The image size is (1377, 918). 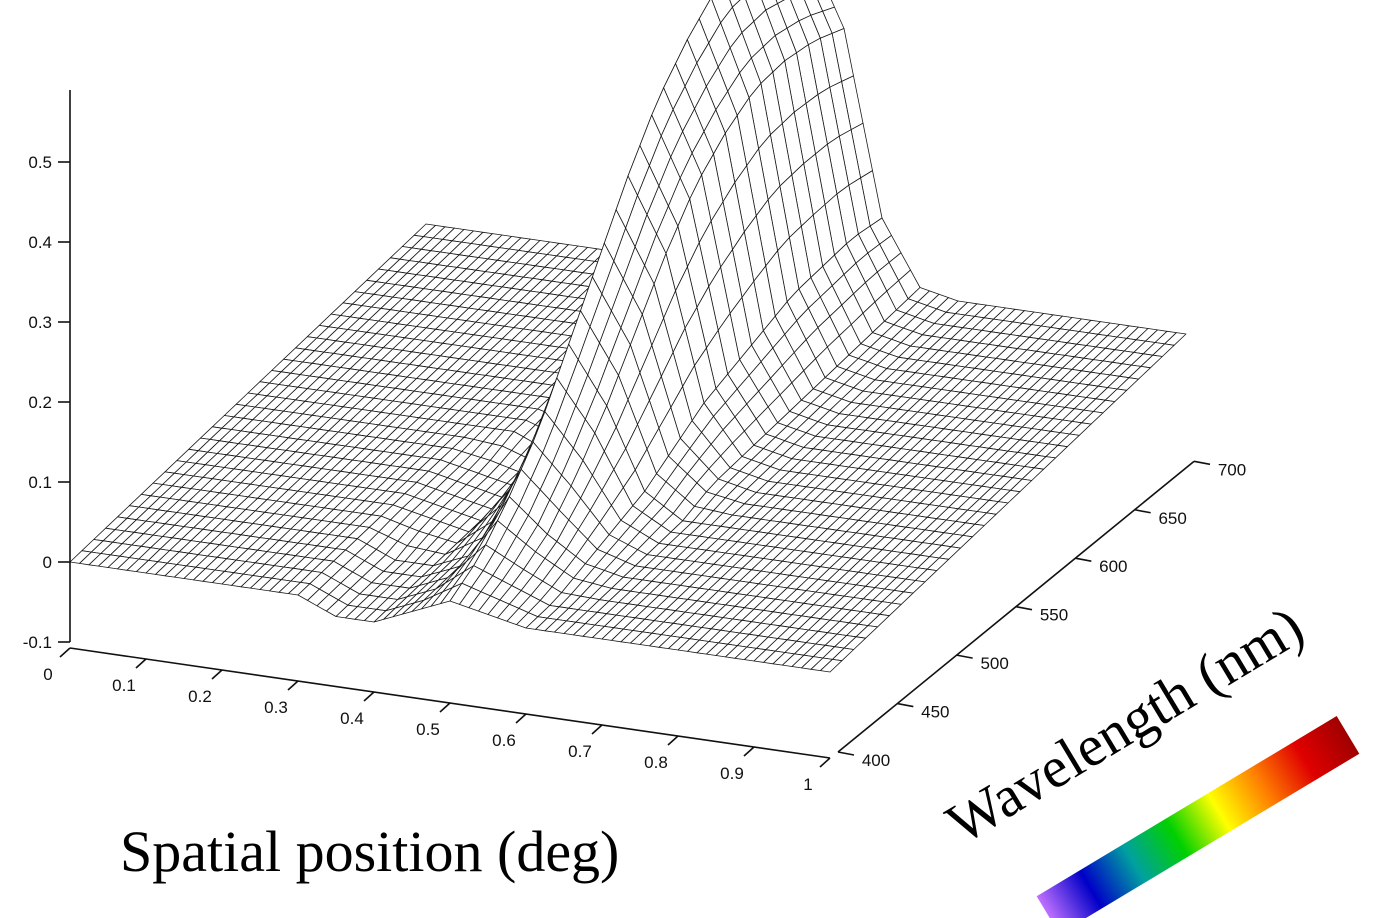 What do you see at coordinates (40, 482) in the screenshot?
I see `z-tick-label: 0.1` at bounding box center [40, 482].